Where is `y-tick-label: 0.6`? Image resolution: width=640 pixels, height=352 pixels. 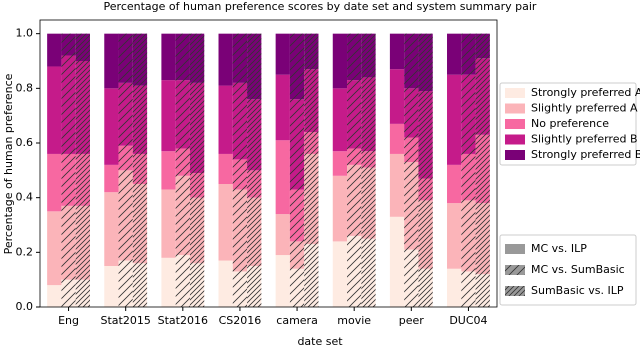
y-tick-label: 0.6 is located at coordinates (25, 142).